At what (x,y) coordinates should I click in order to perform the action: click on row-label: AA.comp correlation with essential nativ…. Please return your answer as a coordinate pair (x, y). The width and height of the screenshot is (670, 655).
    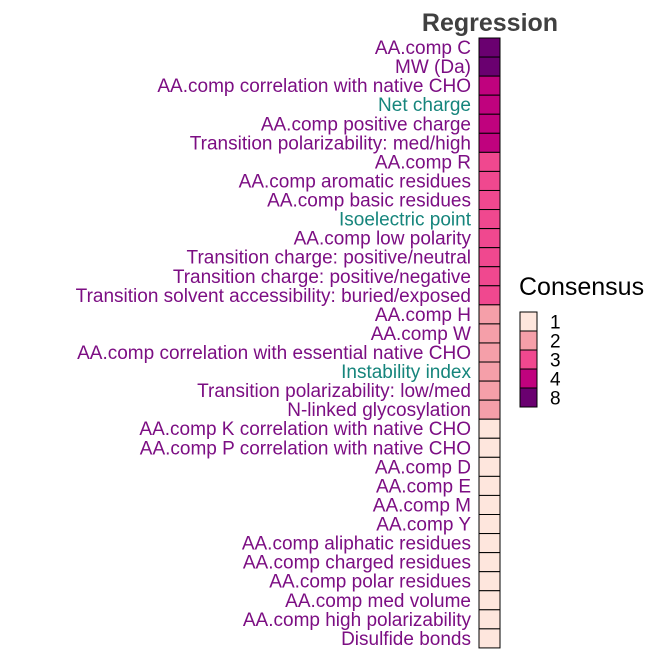
    Looking at the image, I should click on (274, 353).